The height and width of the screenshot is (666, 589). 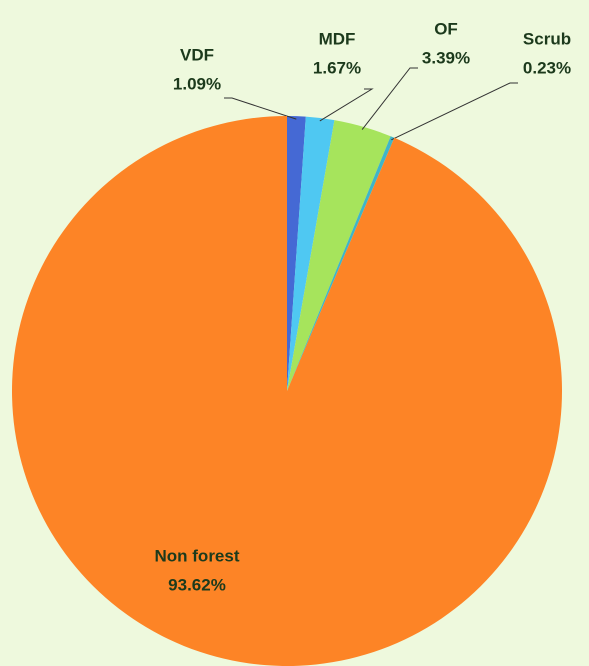 What do you see at coordinates (337, 67) in the screenshot?
I see `slice-value-label: 1.67%` at bounding box center [337, 67].